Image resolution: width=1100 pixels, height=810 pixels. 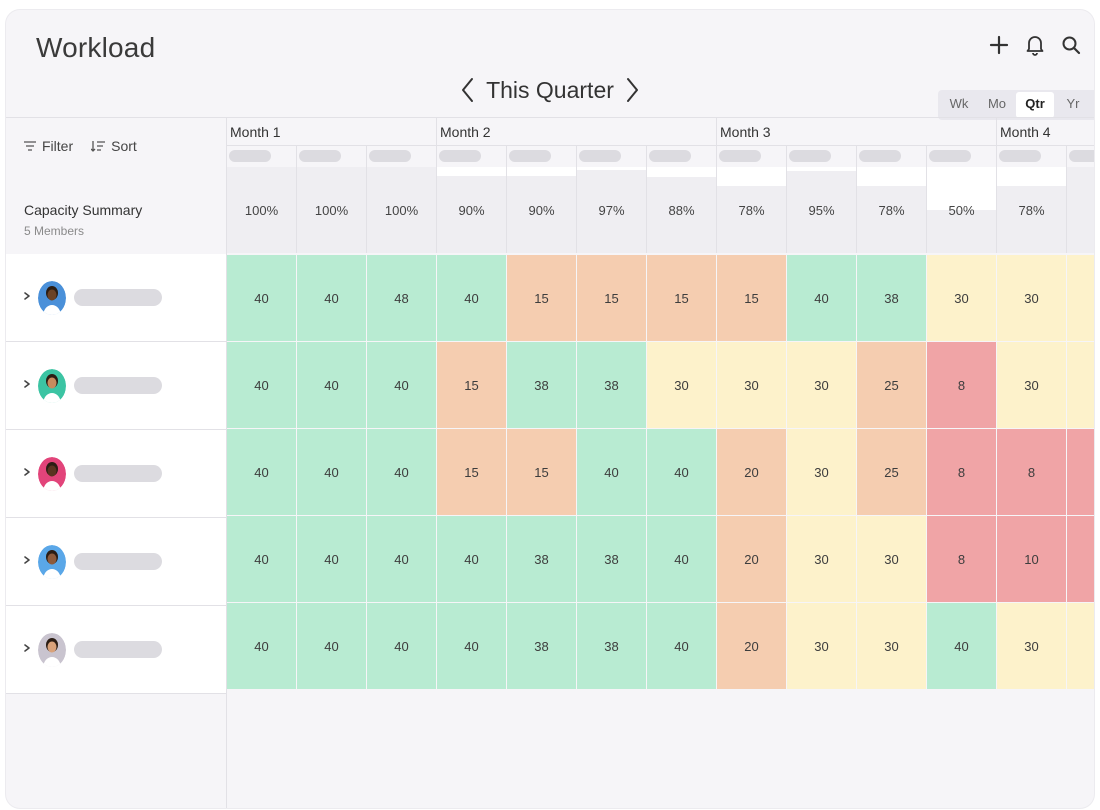 I want to click on scale-option-week: Wk, so click(x=959, y=103).